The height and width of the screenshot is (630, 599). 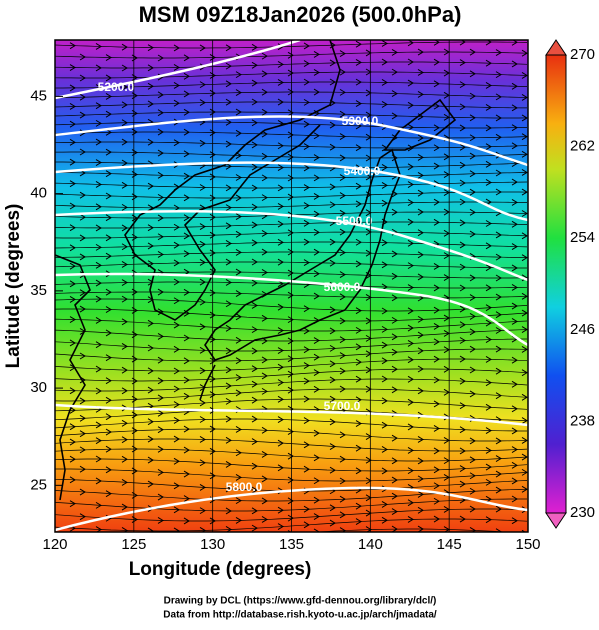 I want to click on contour-label: 5300.0, so click(x=360, y=121).